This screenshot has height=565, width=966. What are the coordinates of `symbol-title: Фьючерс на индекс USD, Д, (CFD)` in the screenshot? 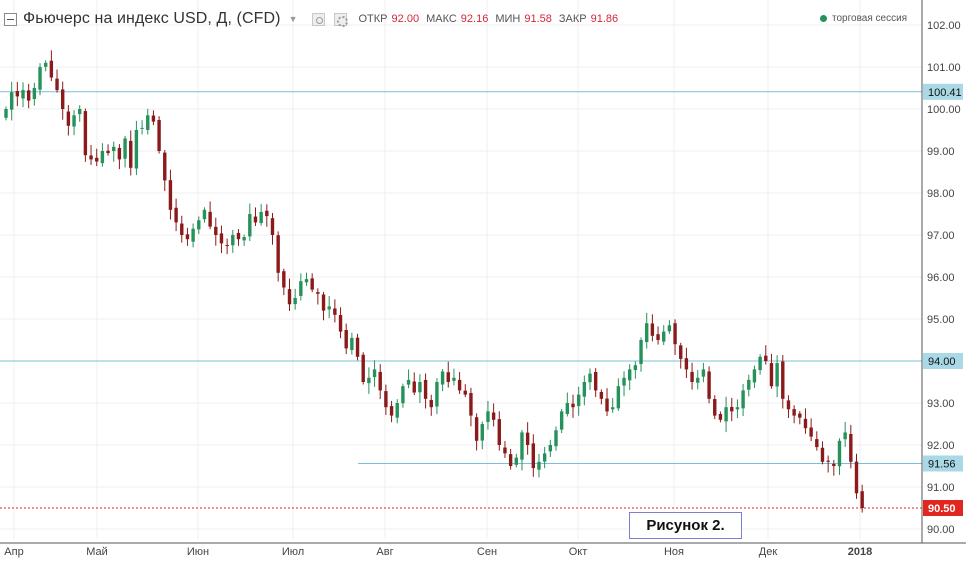 It's located at (152, 18).